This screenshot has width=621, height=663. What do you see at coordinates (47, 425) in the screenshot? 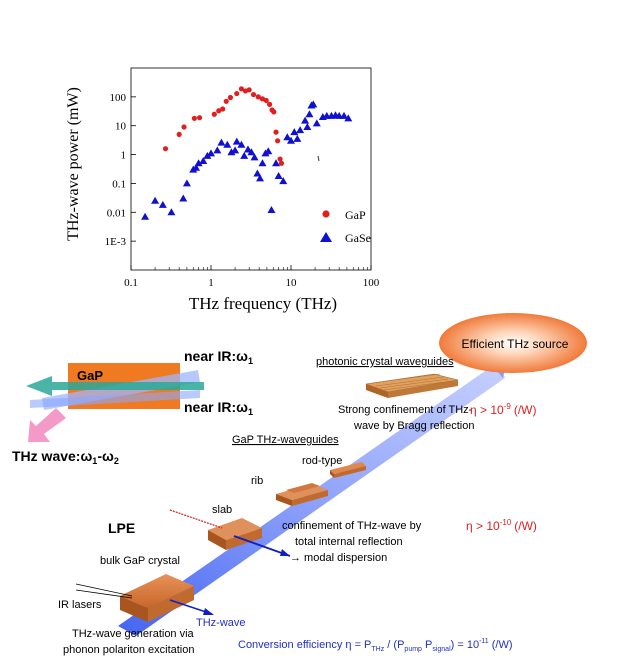
I see `thz-output-arrow-pink` at bounding box center [47, 425].